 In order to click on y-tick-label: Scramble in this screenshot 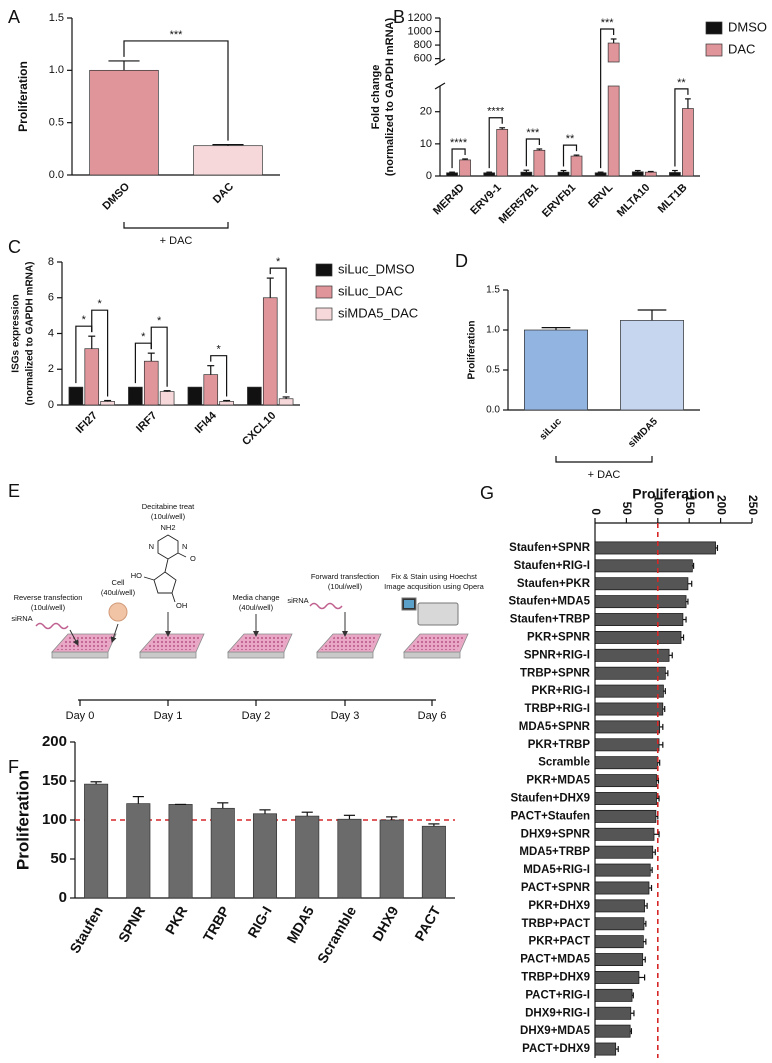, I will do `click(564, 763)`.